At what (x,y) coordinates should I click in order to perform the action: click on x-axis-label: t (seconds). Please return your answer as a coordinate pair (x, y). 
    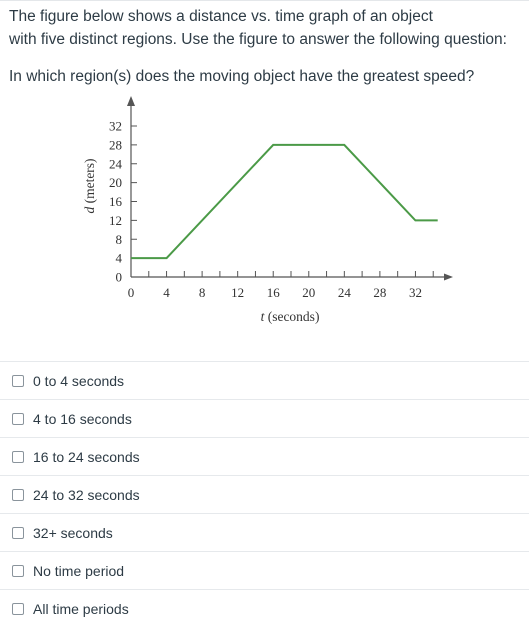
    Looking at the image, I should click on (290, 316).